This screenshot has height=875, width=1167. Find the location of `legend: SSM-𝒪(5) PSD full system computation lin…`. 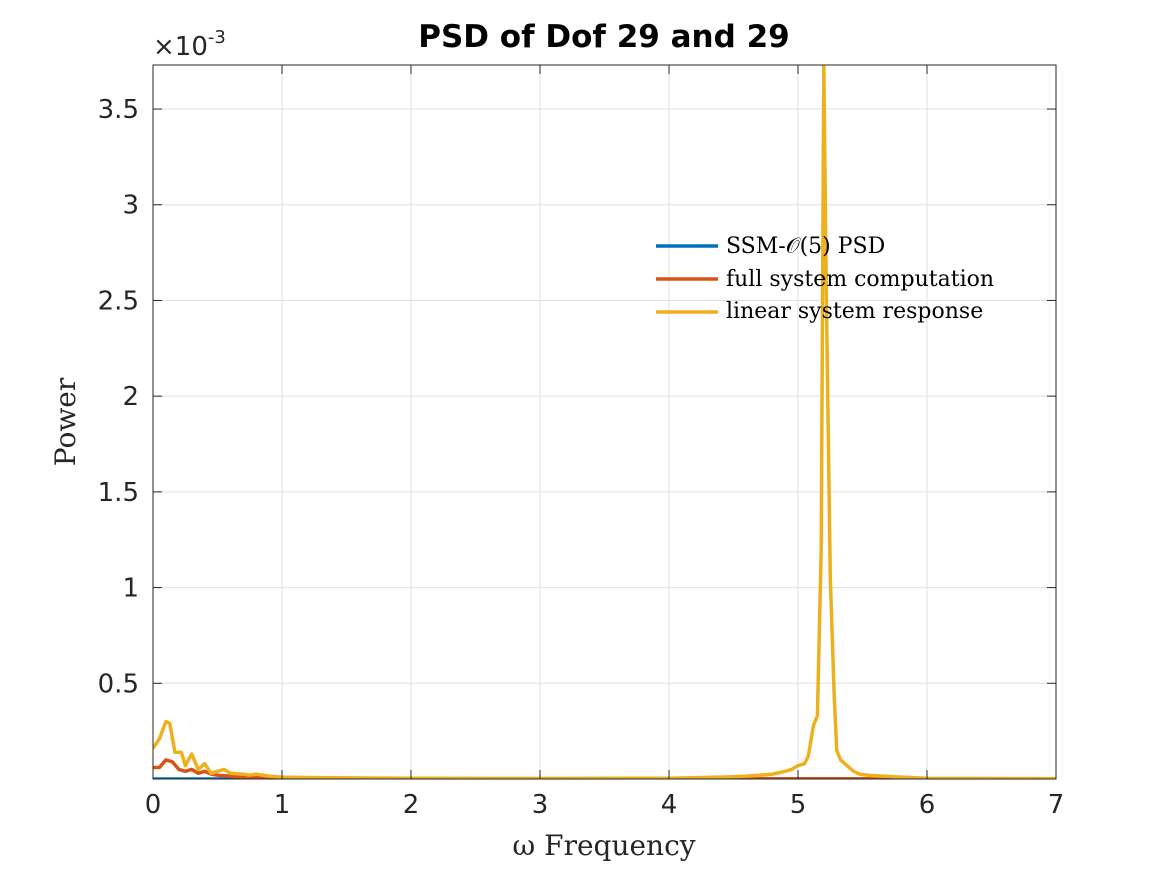

legend: SSM-𝒪(5) PSD full system computation lin… is located at coordinates (825, 279).